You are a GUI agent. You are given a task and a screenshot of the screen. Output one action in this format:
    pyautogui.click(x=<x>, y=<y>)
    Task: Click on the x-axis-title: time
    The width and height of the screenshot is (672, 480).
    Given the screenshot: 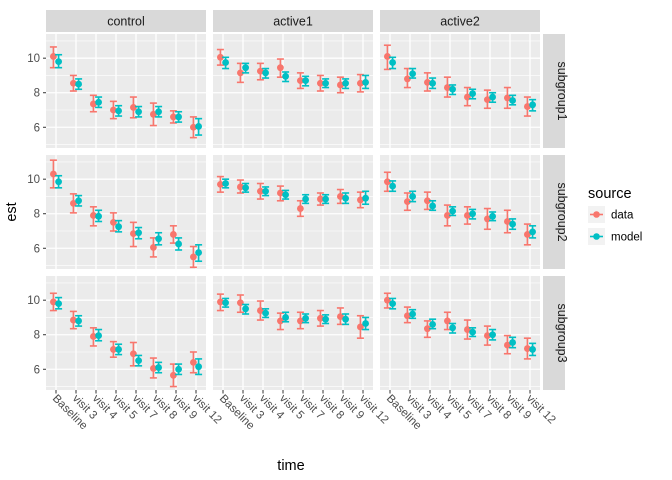 What is the action you would take?
    pyautogui.click(x=290, y=466)
    